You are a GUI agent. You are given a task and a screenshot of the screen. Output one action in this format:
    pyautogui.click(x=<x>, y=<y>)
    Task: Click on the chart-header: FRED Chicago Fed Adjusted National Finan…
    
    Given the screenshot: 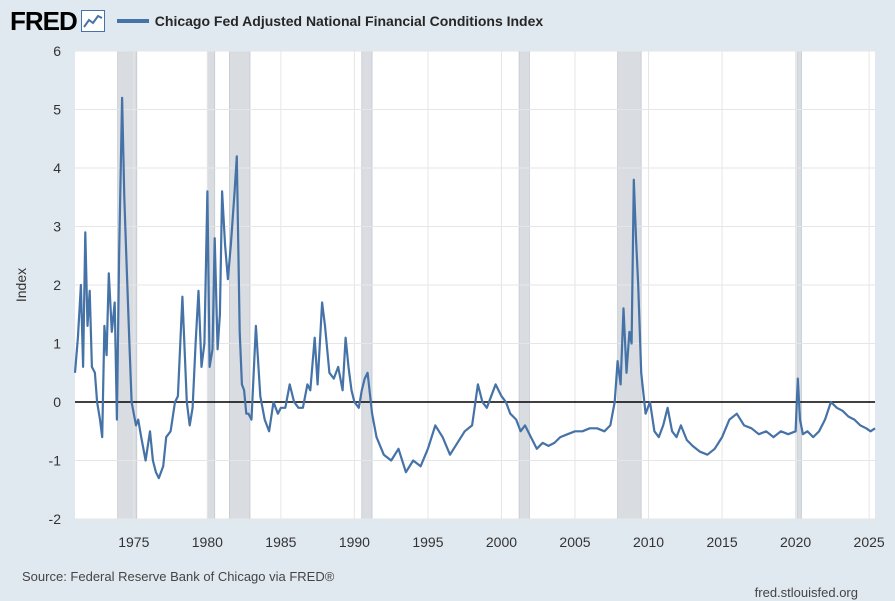 What is the action you would take?
    pyautogui.click(x=276, y=21)
    